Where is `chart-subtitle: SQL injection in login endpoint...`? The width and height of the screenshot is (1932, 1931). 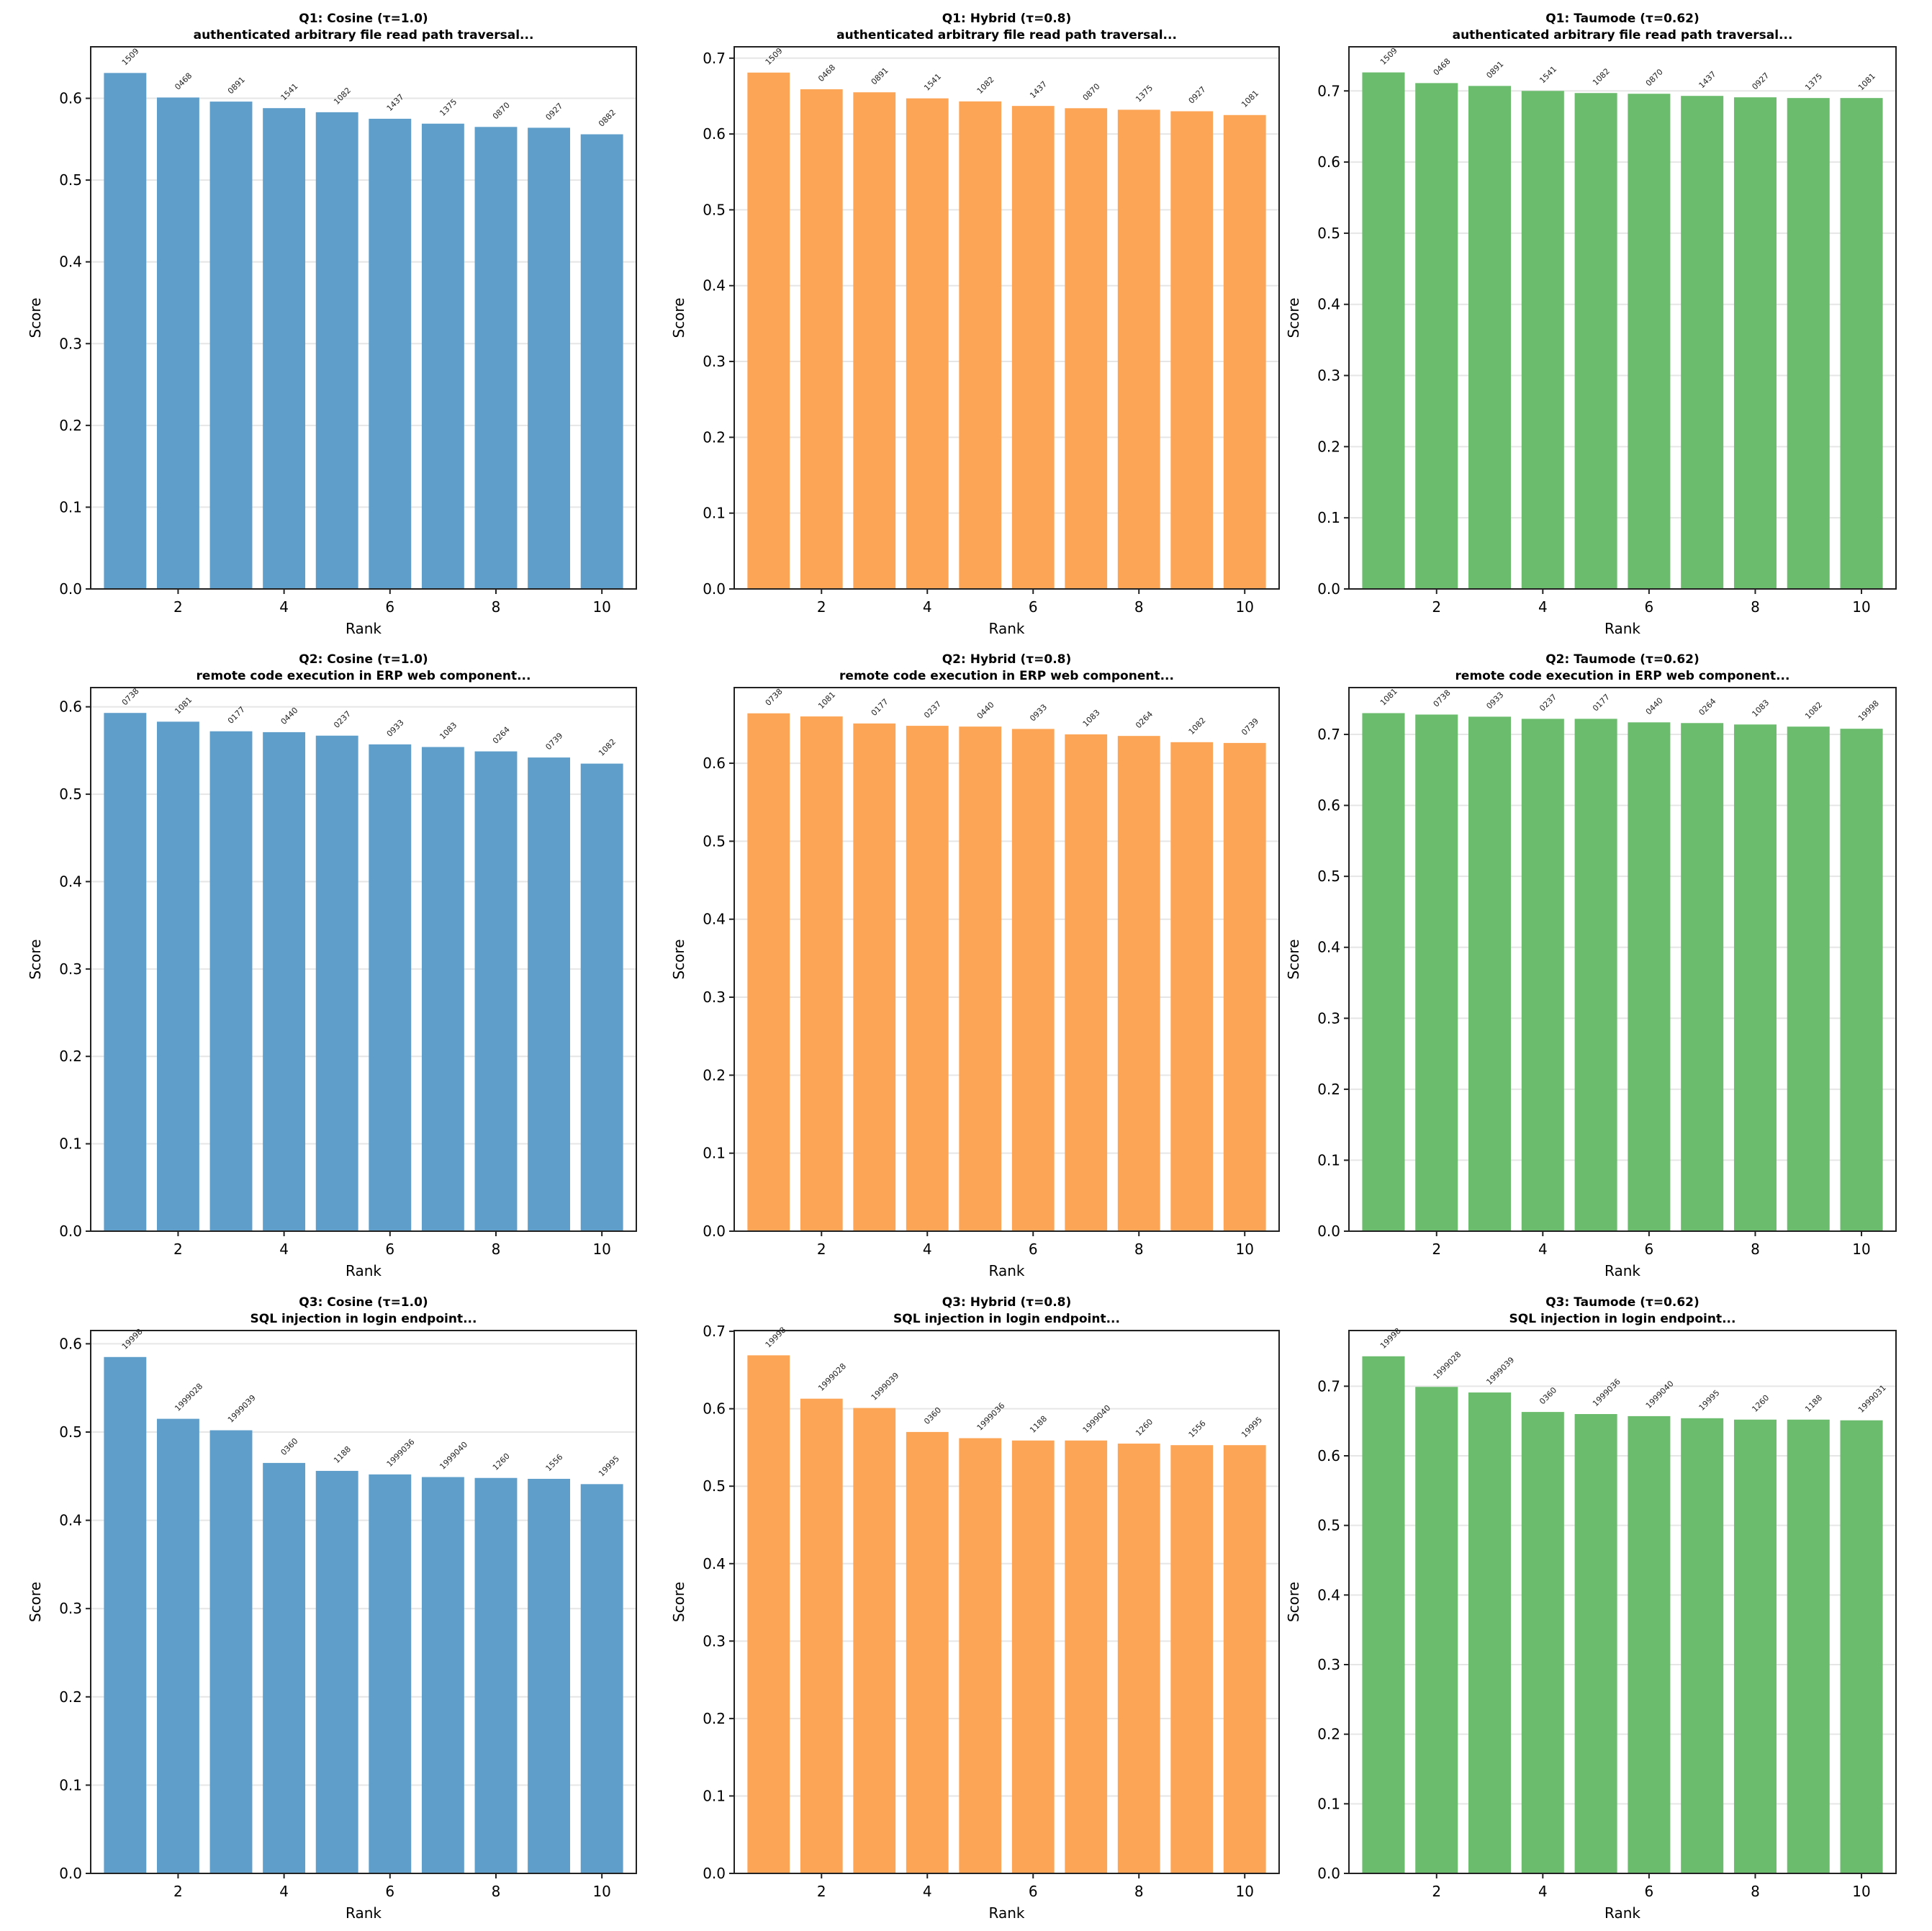
chart-subtitle: SQL injection in login endpoint... is located at coordinates (1006, 1319).